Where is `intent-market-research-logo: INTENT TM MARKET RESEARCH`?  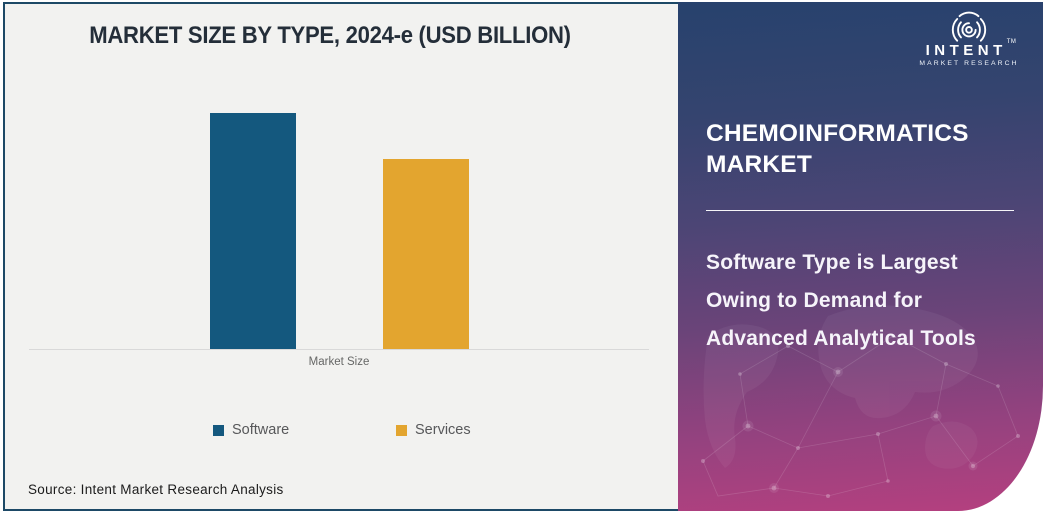 intent-market-research-logo: INTENT TM MARKET RESEARCH is located at coordinates (969, 38).